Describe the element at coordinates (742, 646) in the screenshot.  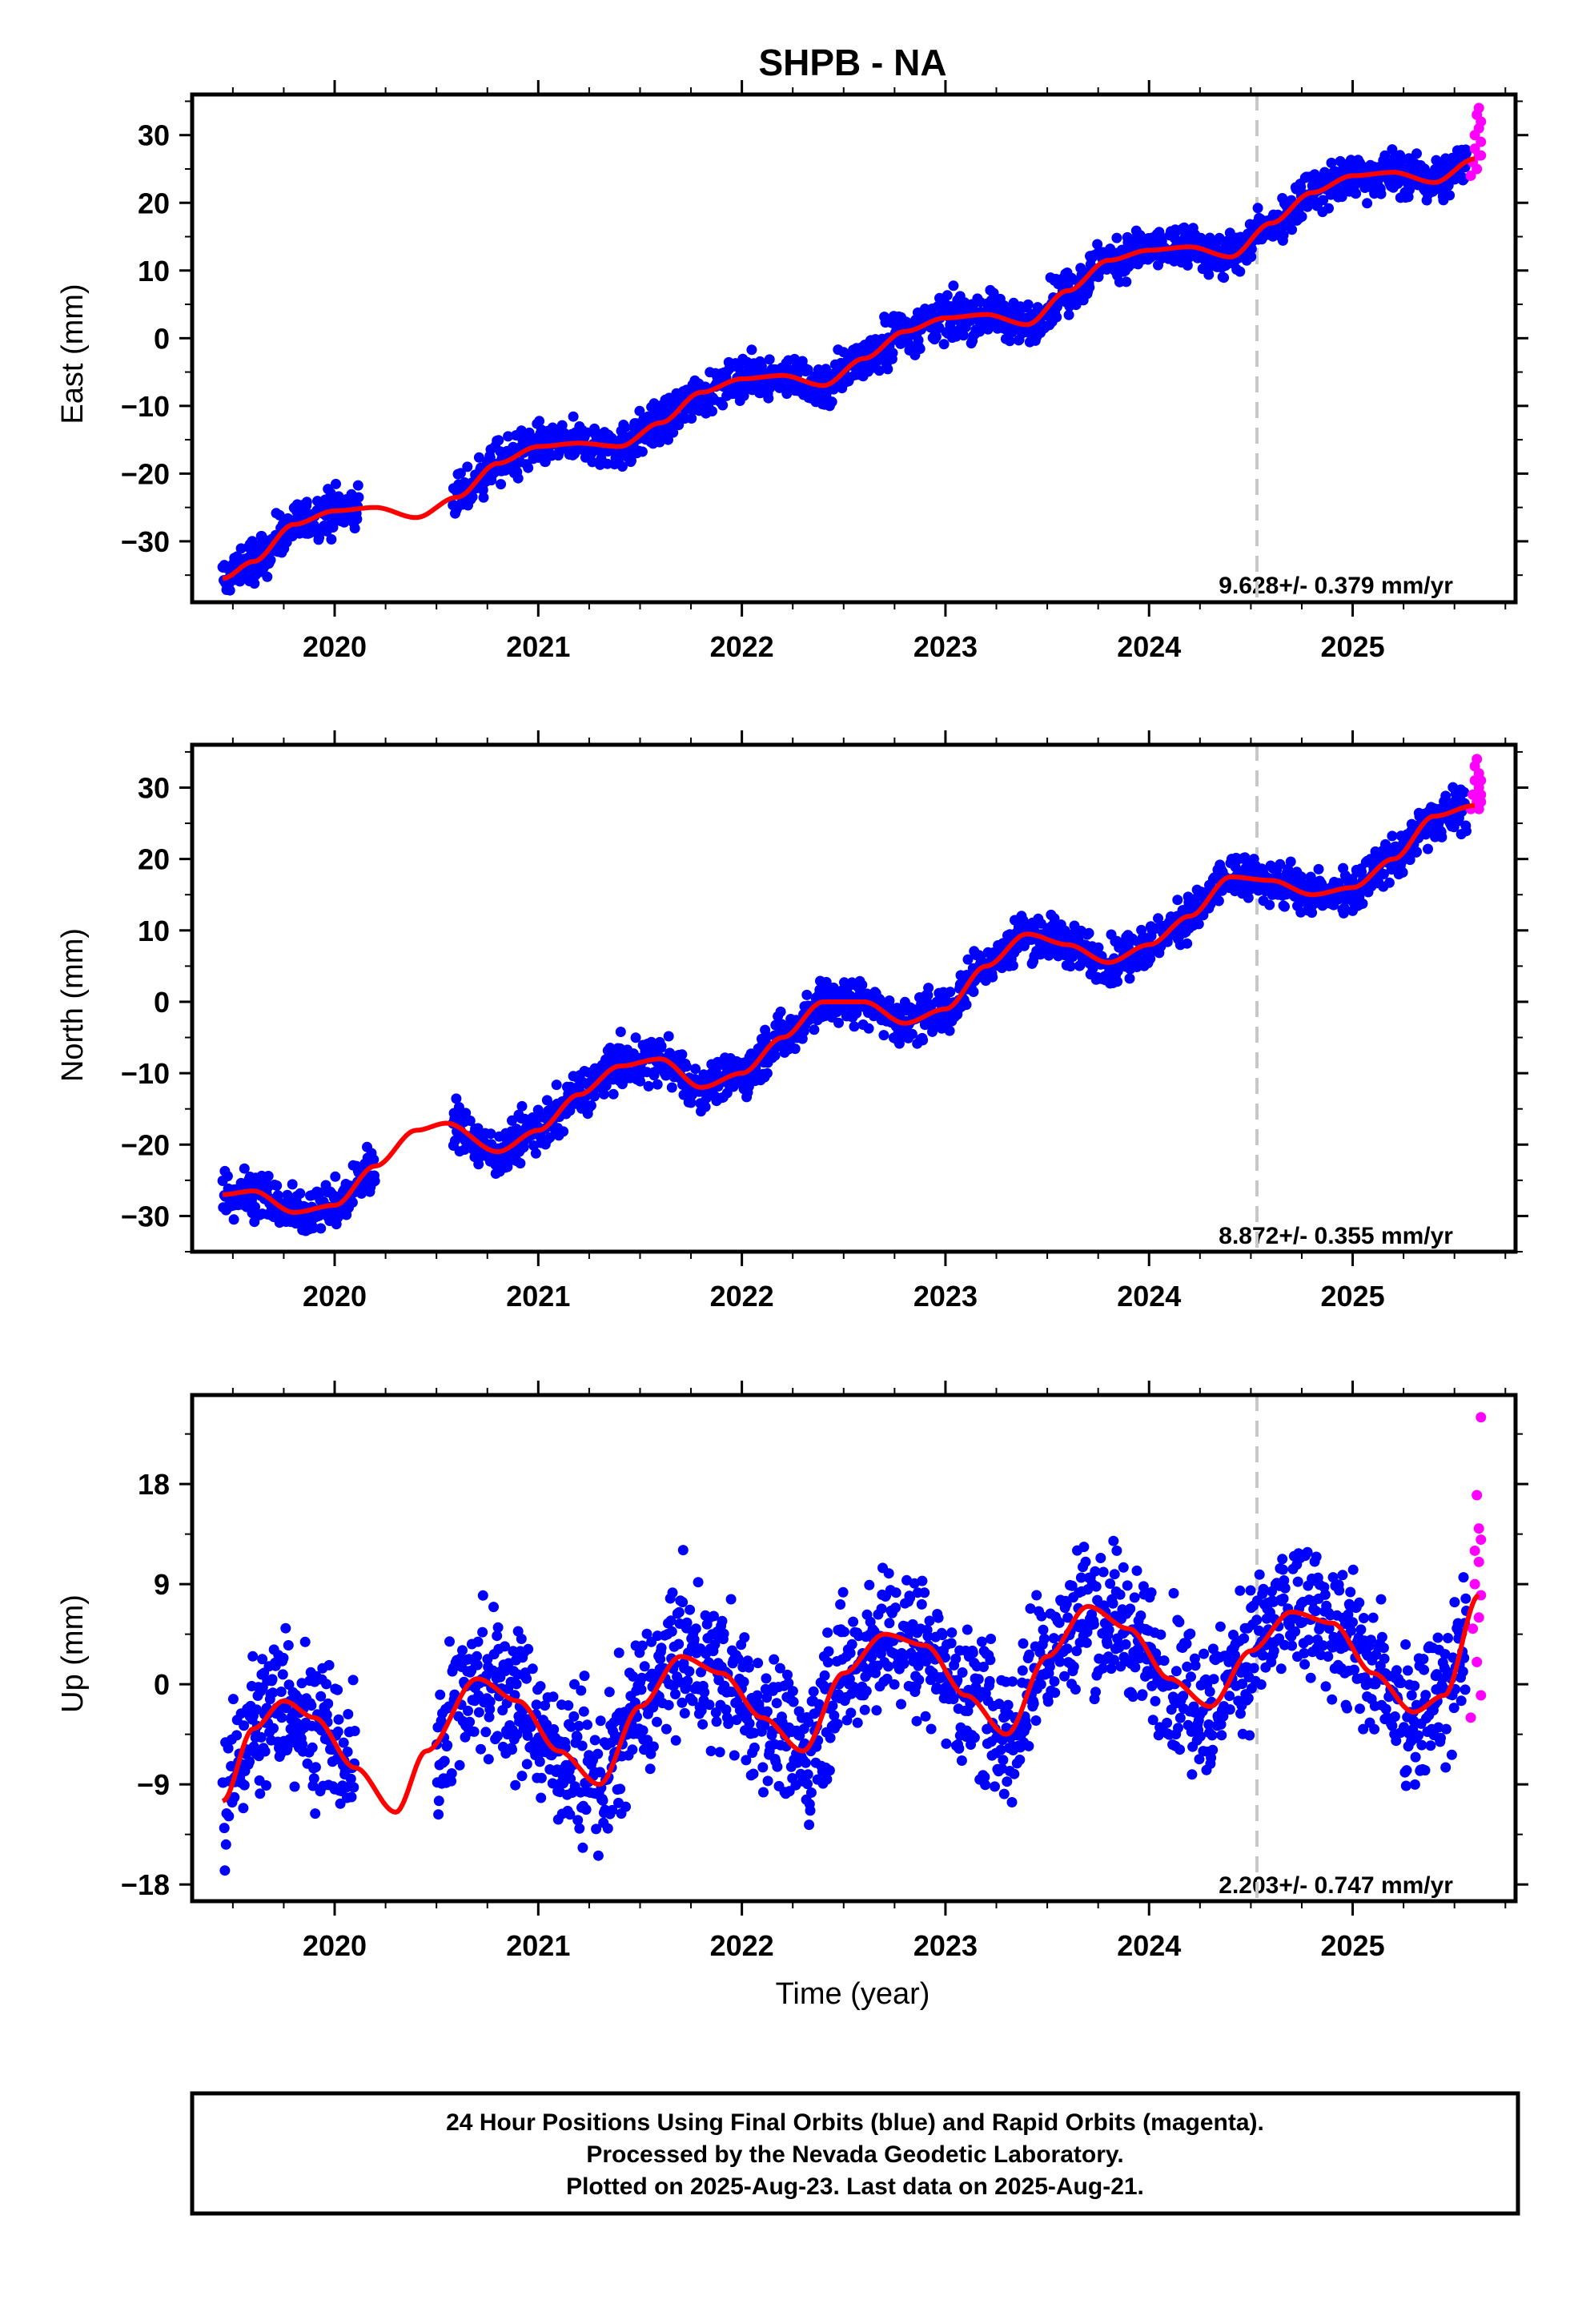
I see `east-x-tick-label: 2022` at that location.